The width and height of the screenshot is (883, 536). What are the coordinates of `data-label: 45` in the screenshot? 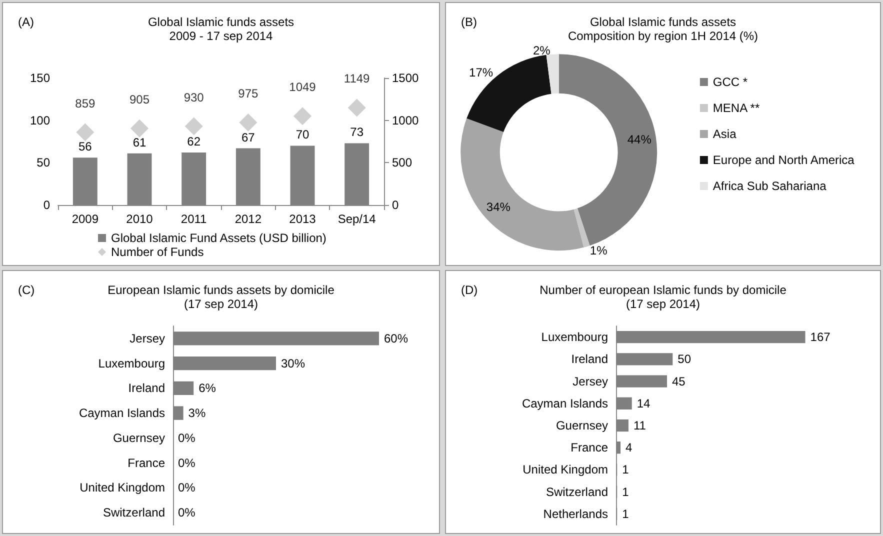 It's located at (679, 381).